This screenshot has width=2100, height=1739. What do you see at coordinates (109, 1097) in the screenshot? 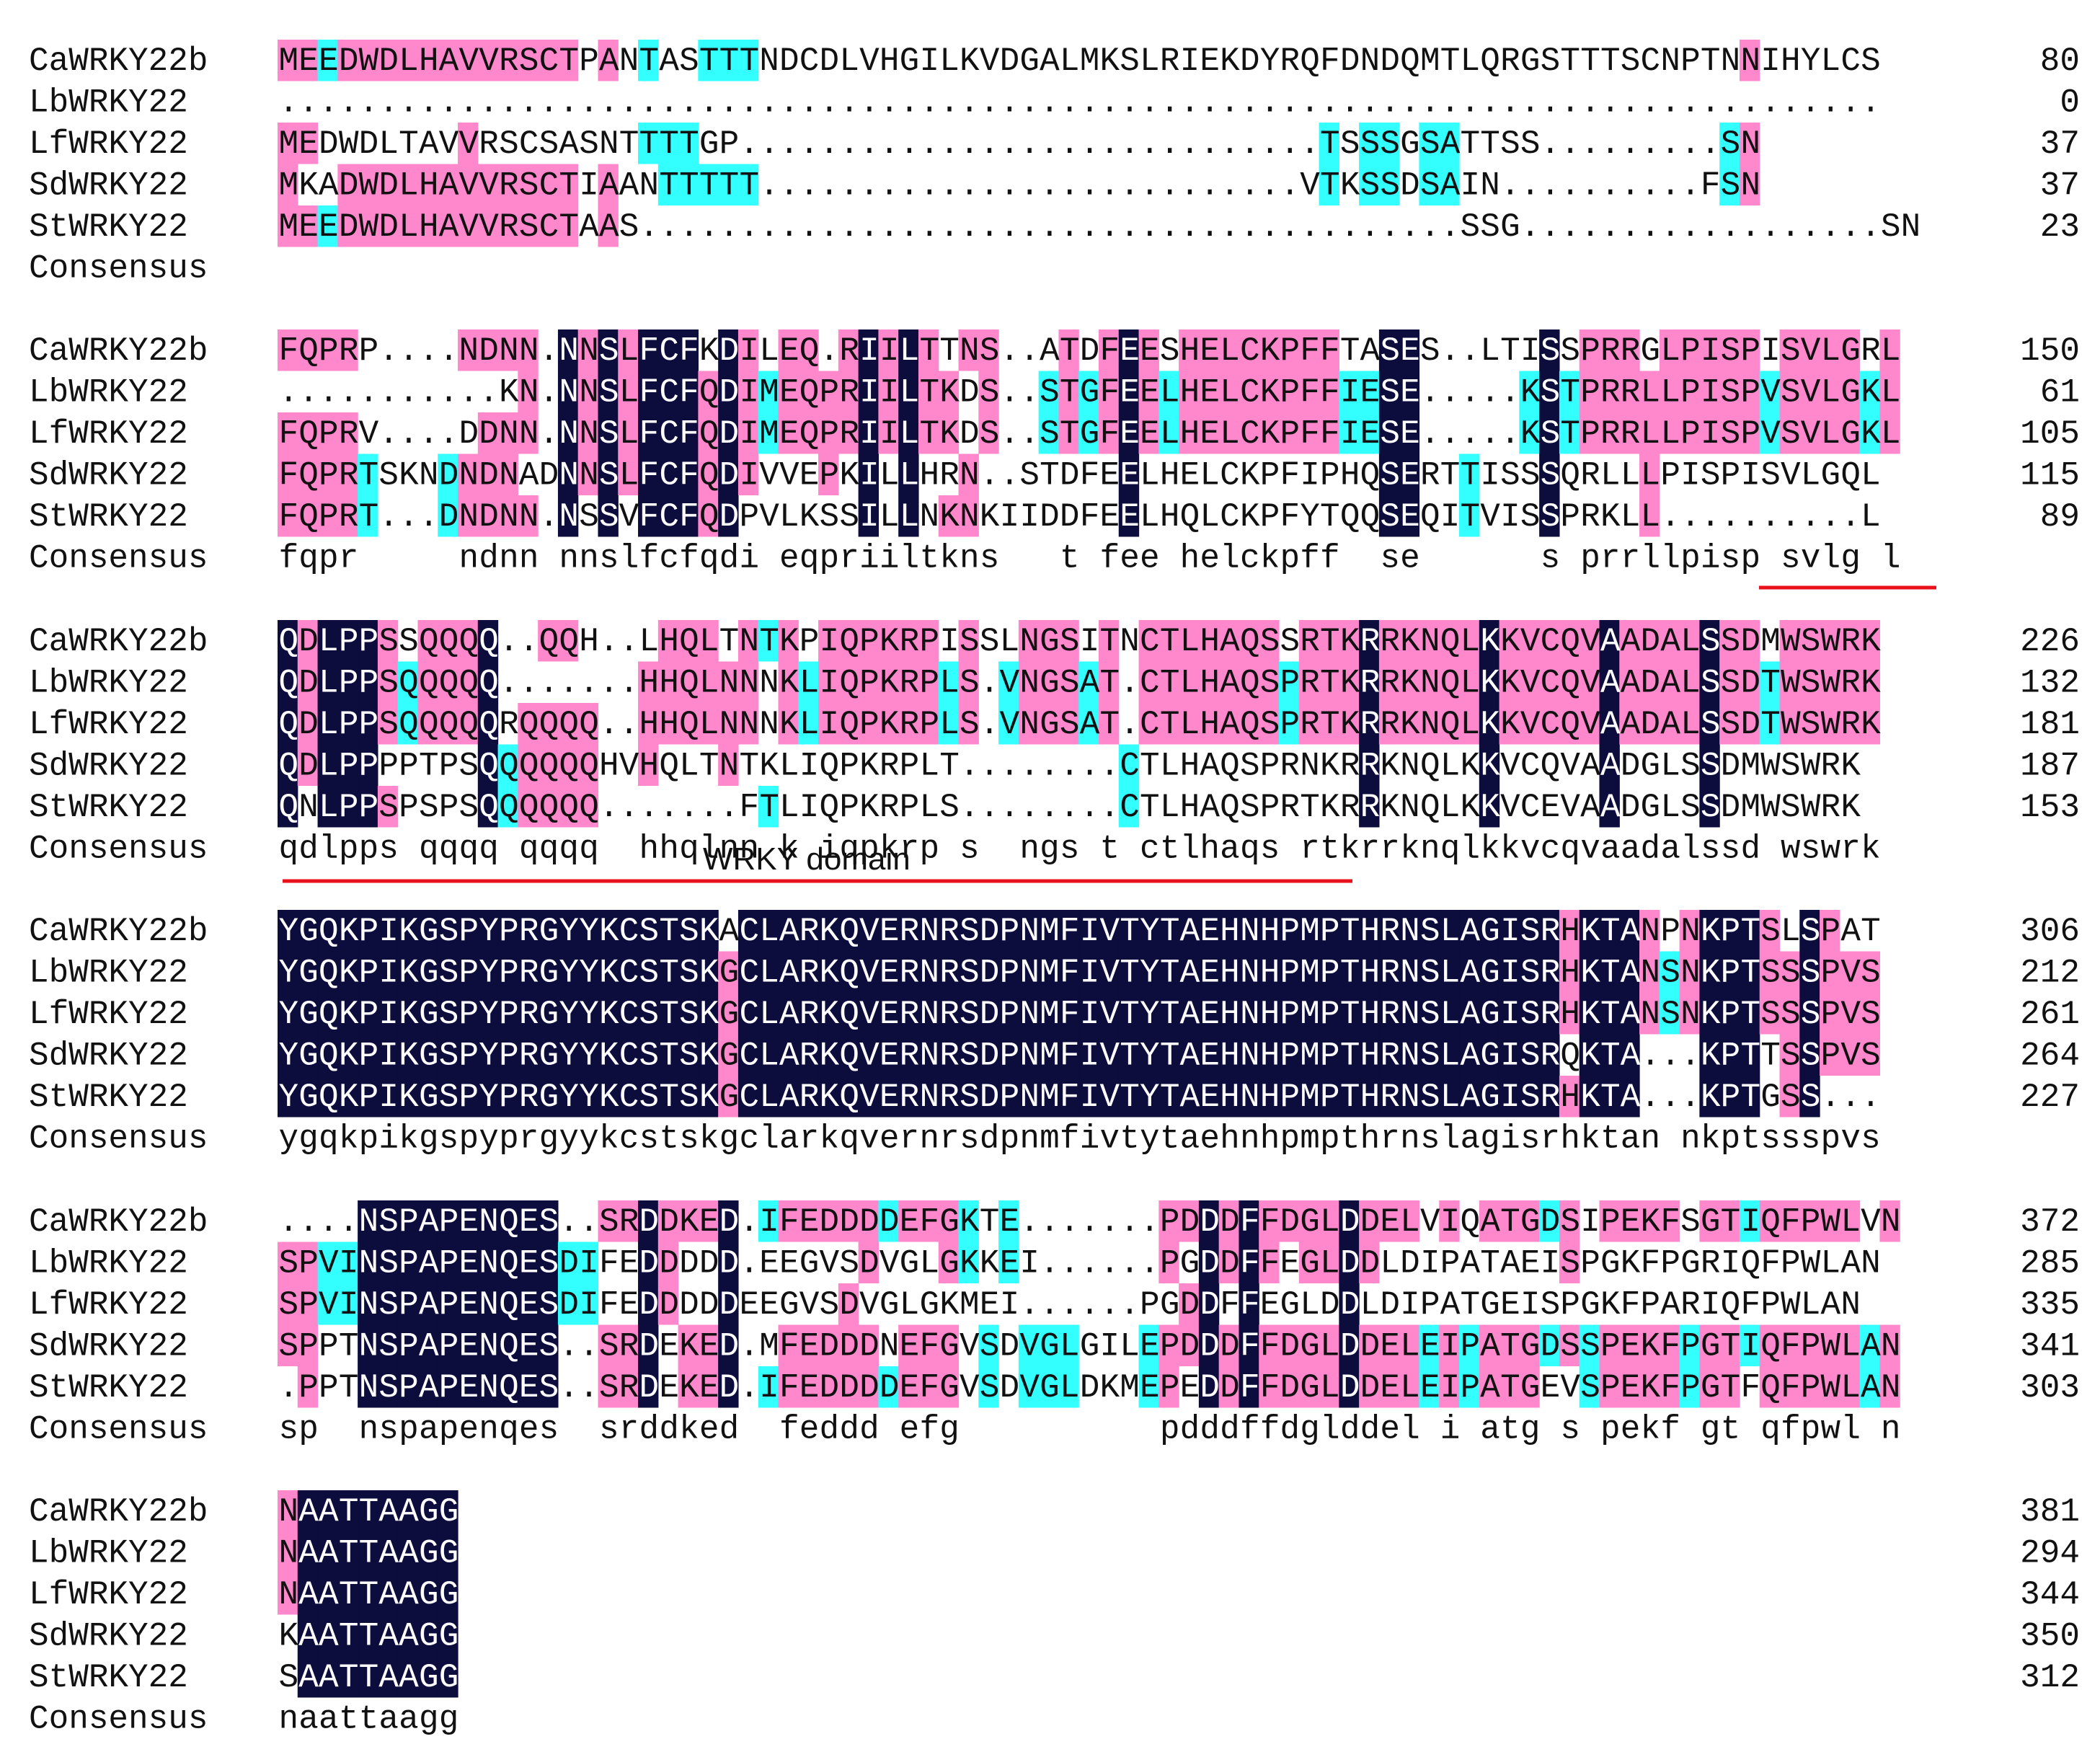
I see `sequence-name: StWRKY22` at bounding box center [109, 1097].